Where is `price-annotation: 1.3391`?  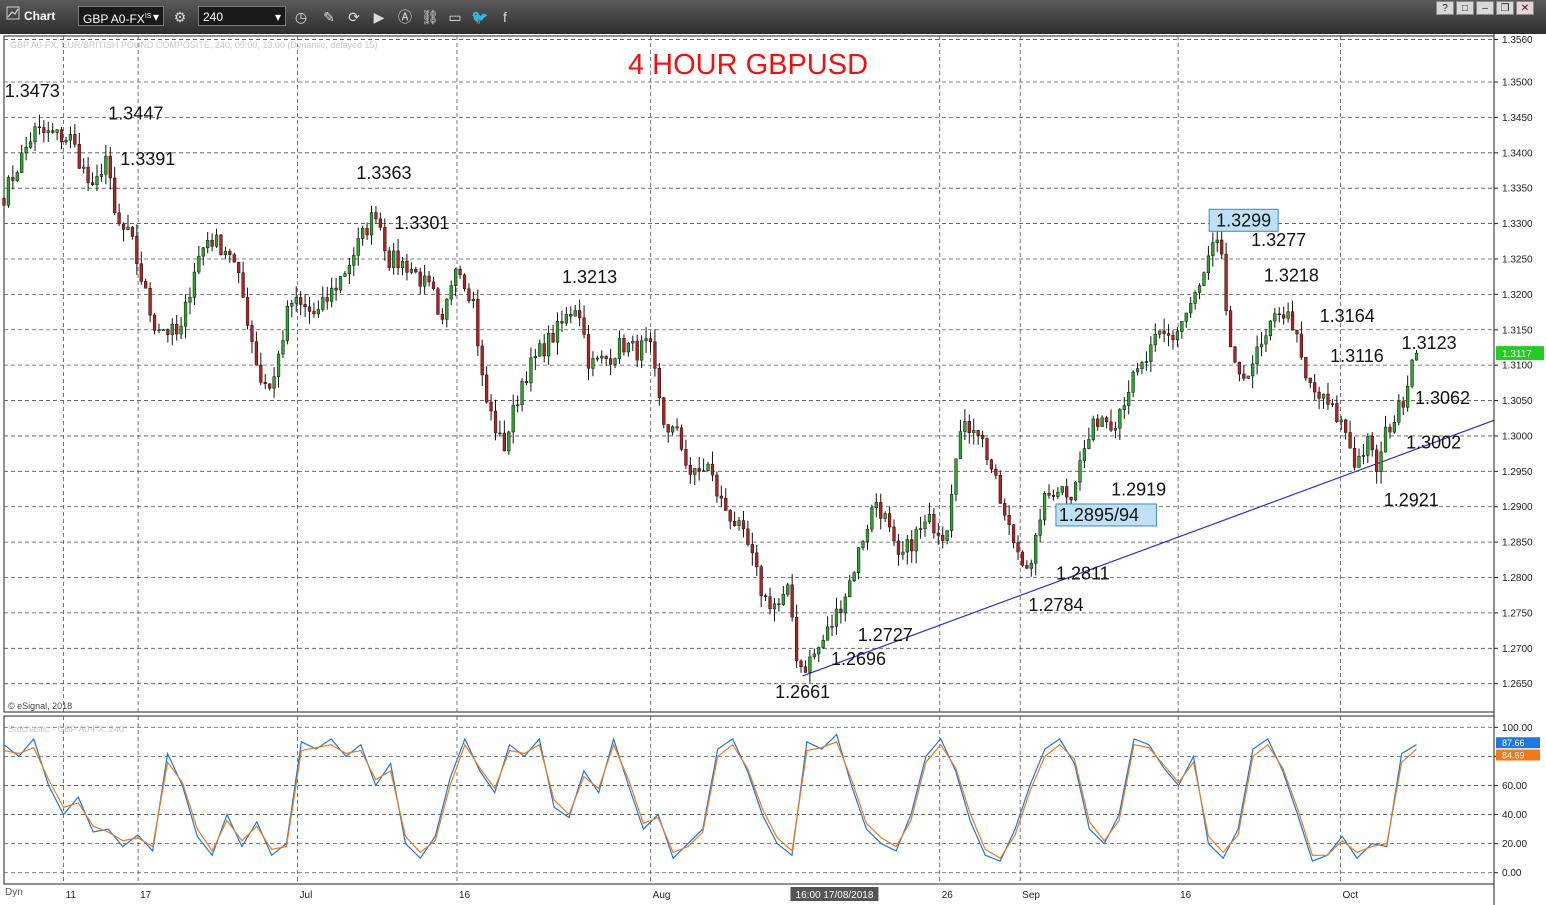 price-annotation: 1.3391 is located at coordinates (147, 159).